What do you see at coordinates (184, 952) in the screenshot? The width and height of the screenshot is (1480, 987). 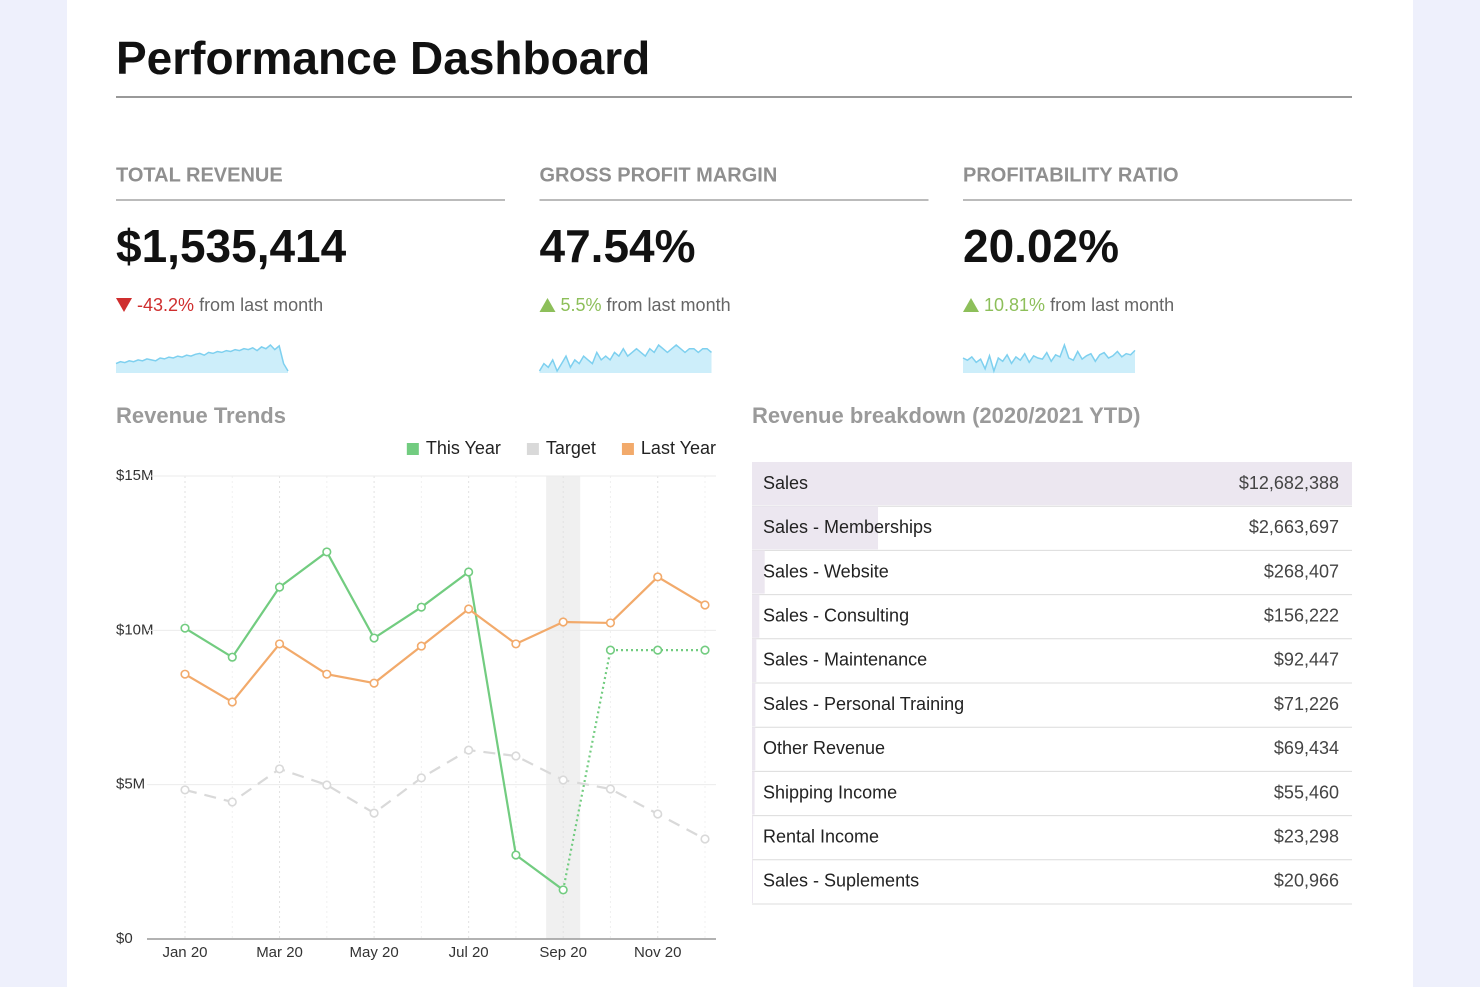 I see `x-tick-label: Jan 20` at bounding box center [184, 952].